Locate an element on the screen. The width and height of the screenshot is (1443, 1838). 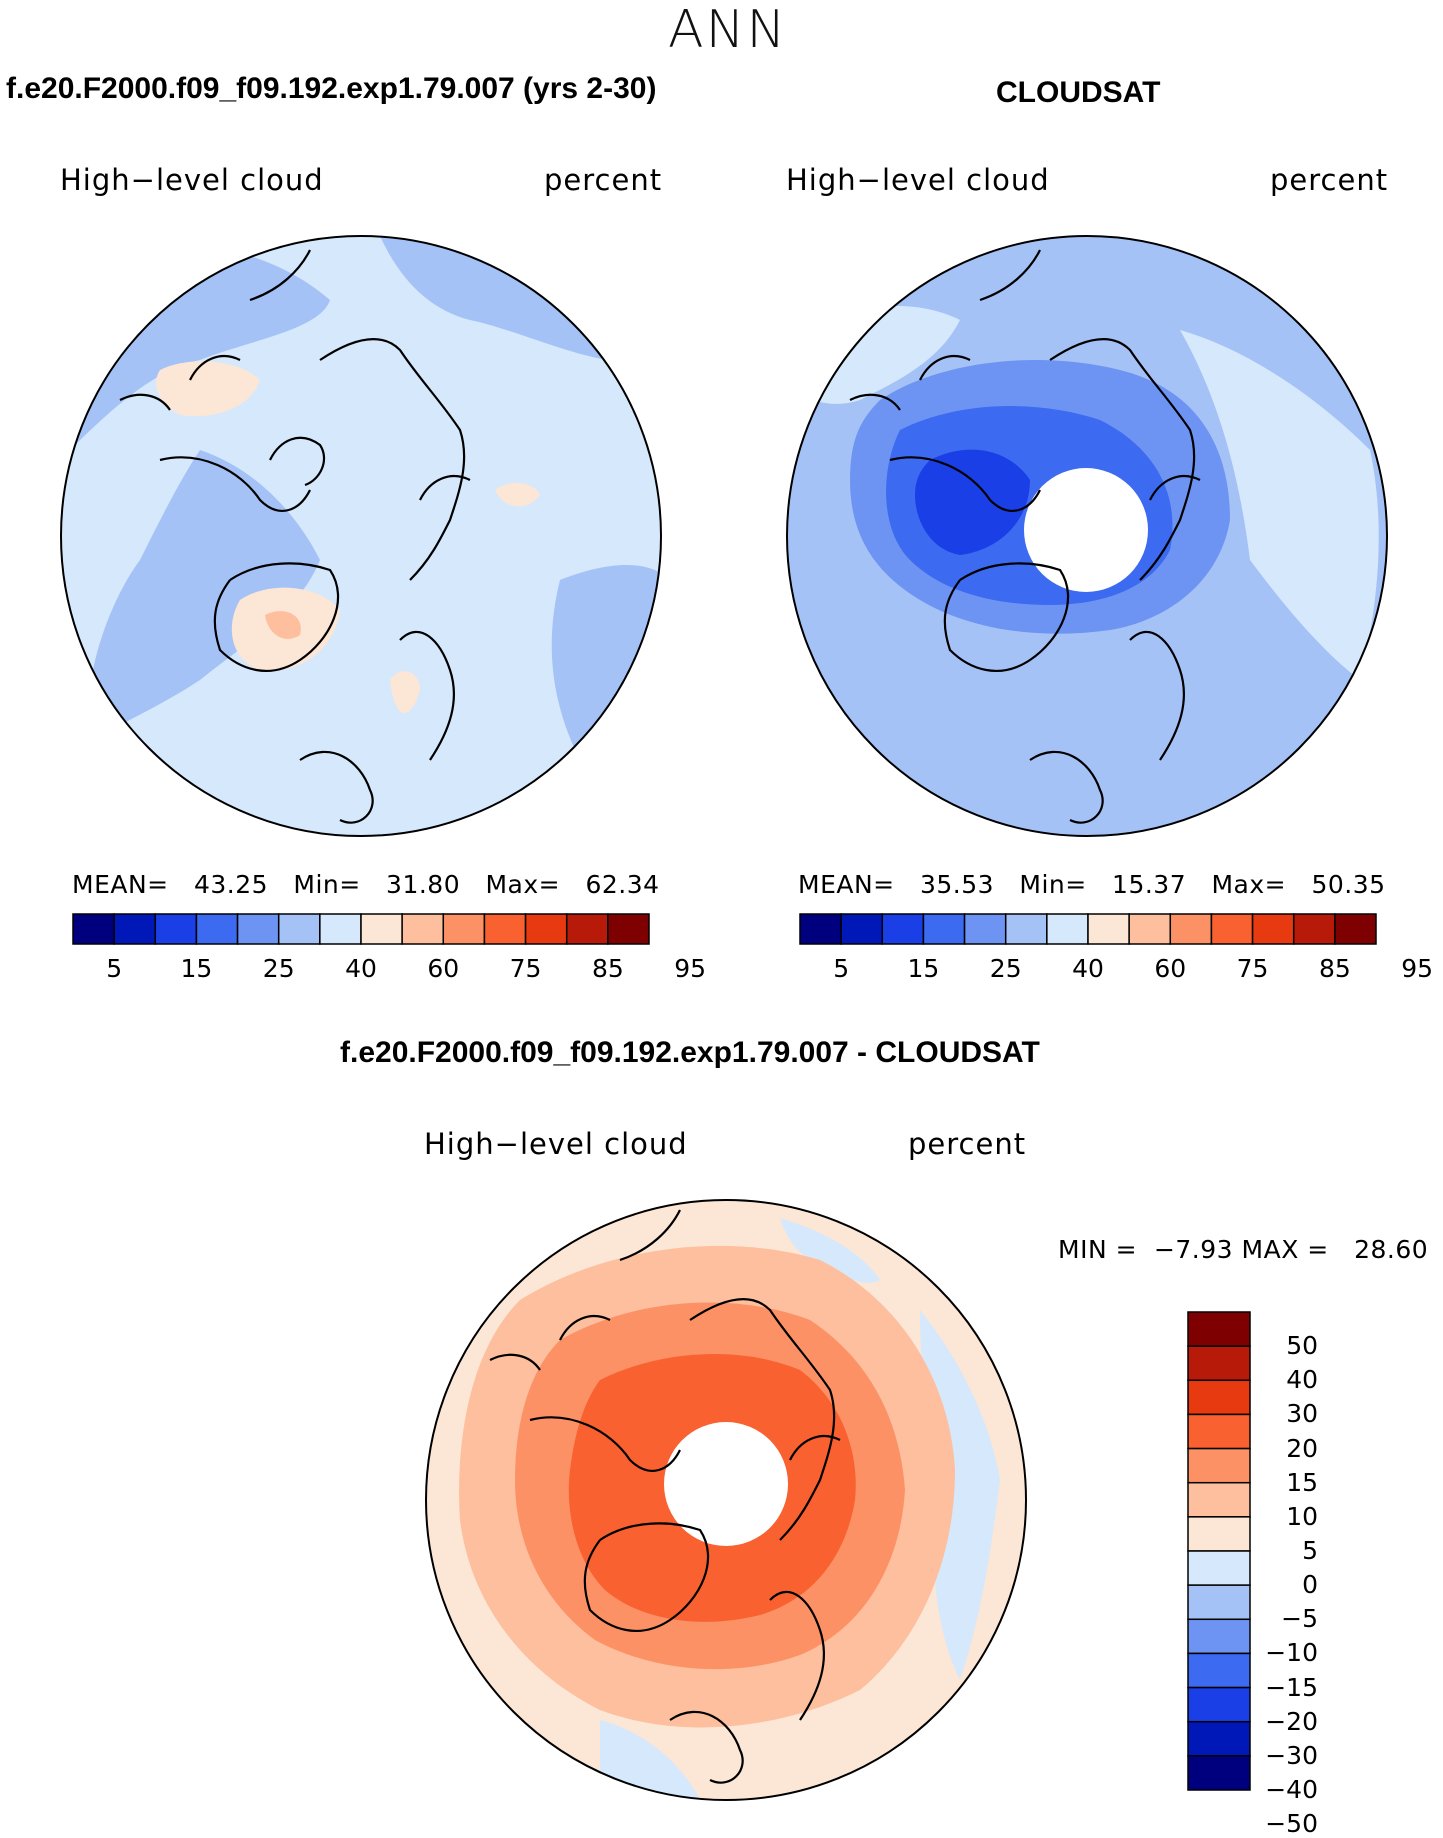
difference-colorbar-tick: 40 is located at coordinates (1302, 1380).